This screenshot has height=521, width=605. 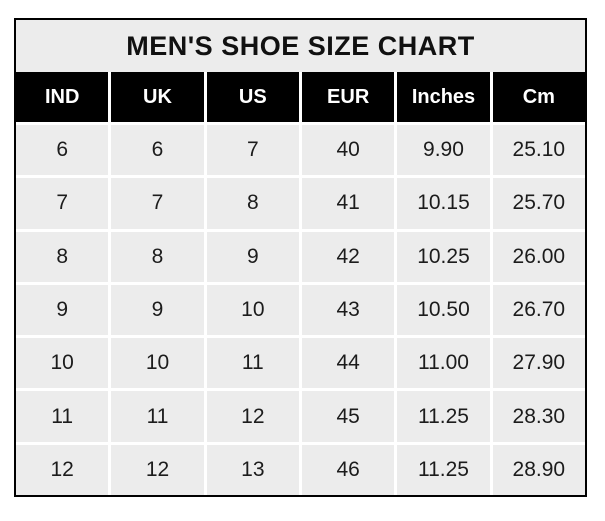 I want to click on table-cell: 9.90, so click(x=443, y=150).